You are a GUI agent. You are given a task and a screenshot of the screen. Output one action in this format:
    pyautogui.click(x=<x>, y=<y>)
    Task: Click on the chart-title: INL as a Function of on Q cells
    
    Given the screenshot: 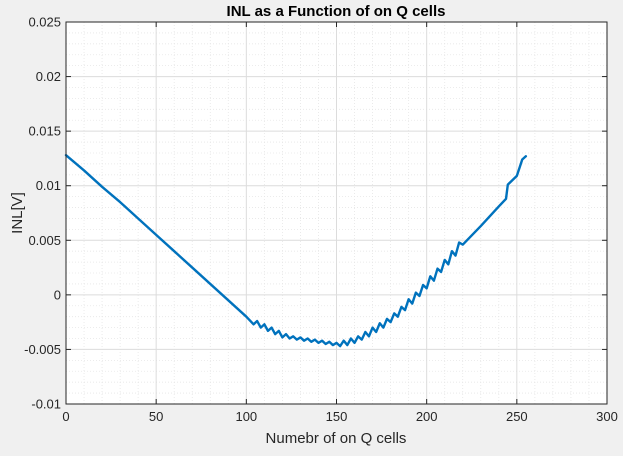 What is the action you would take?
    pyautogui.click(x=336, y=11)
    